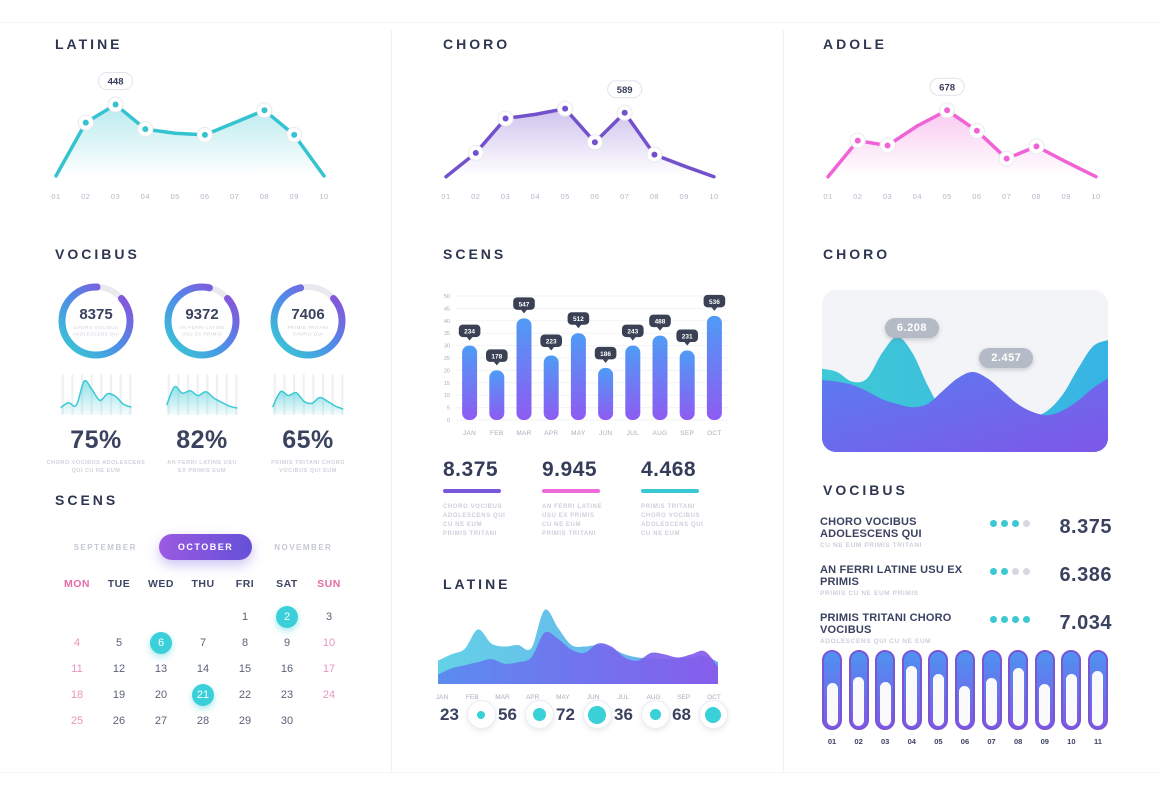 Image resolution: width=1160 pixels, height=803 pixels. Describe the element at coordinates (77, 695) in the screenshot. I see `calendar-day: 18` at that location.